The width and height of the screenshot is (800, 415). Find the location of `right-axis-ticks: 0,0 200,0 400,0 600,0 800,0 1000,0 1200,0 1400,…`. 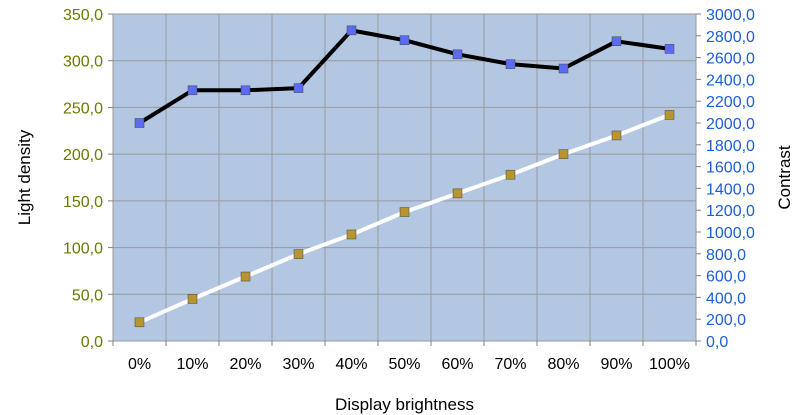

right-axis-ticks: 0,0 200,0 400,0 600,0 800,0 1000,0 1200,0 1400,… is located at coordinates (725, 179).